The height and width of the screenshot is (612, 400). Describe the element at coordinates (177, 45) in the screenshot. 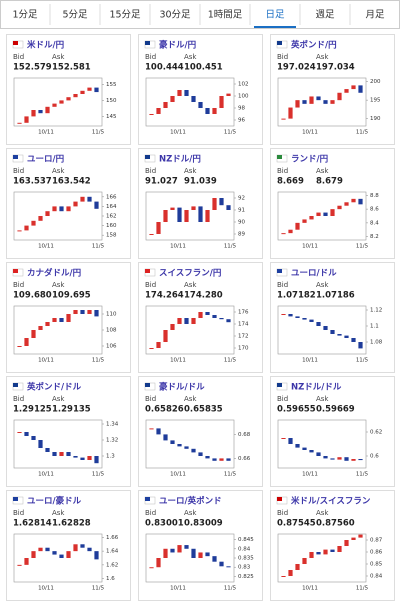

I see `pair-title: 豪ドル/円` at that location.